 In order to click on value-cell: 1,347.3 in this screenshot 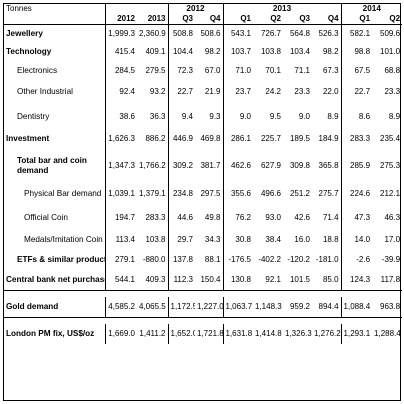, I will do `click(120, 165)`.